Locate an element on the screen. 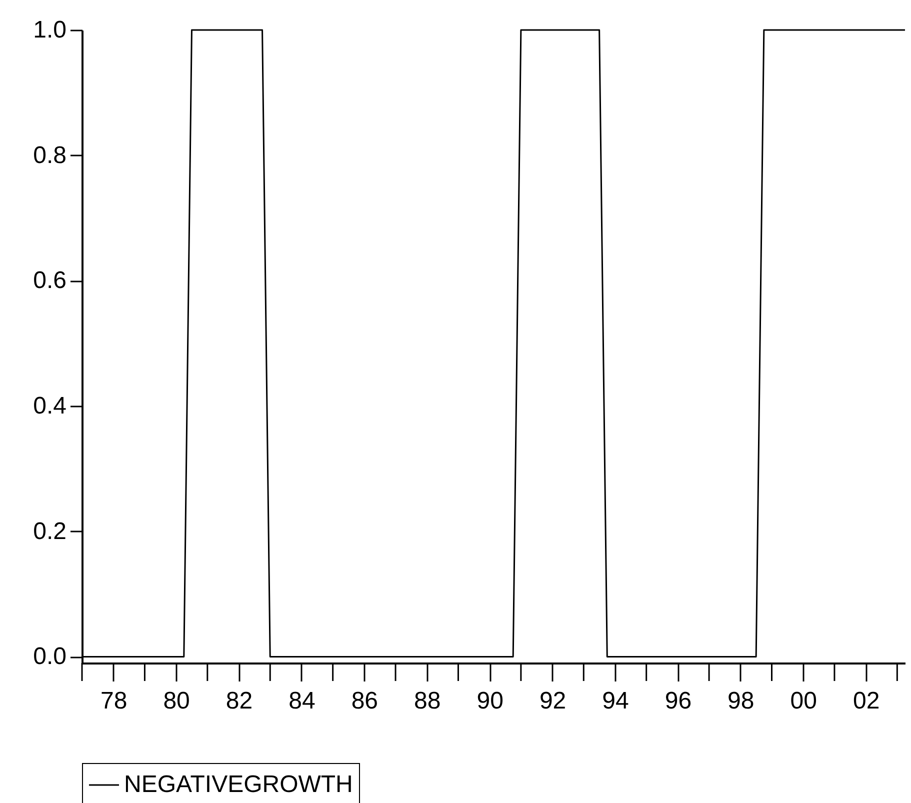 This screenshot has width=911, height=803. y-tick-label: 0.2 is located at coordinates (49, 531).